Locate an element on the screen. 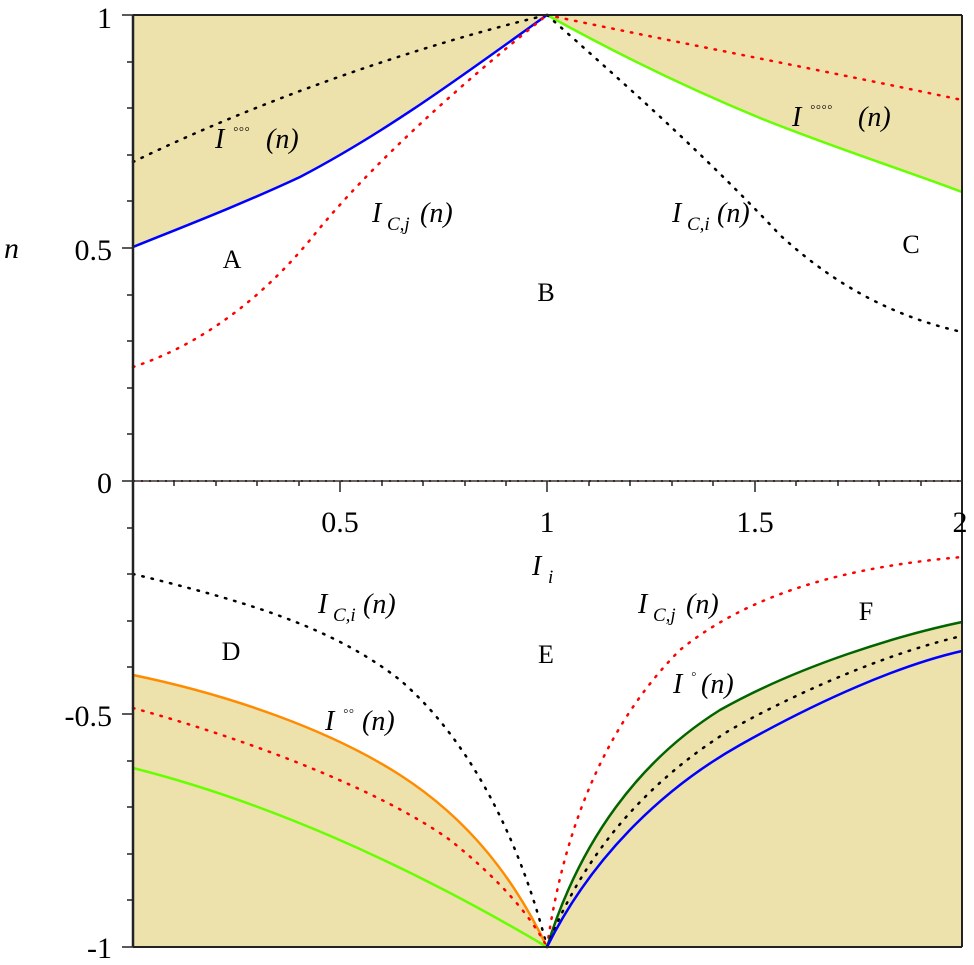  curve-red-dotted-upper-right is located at coordinates (754, 57).